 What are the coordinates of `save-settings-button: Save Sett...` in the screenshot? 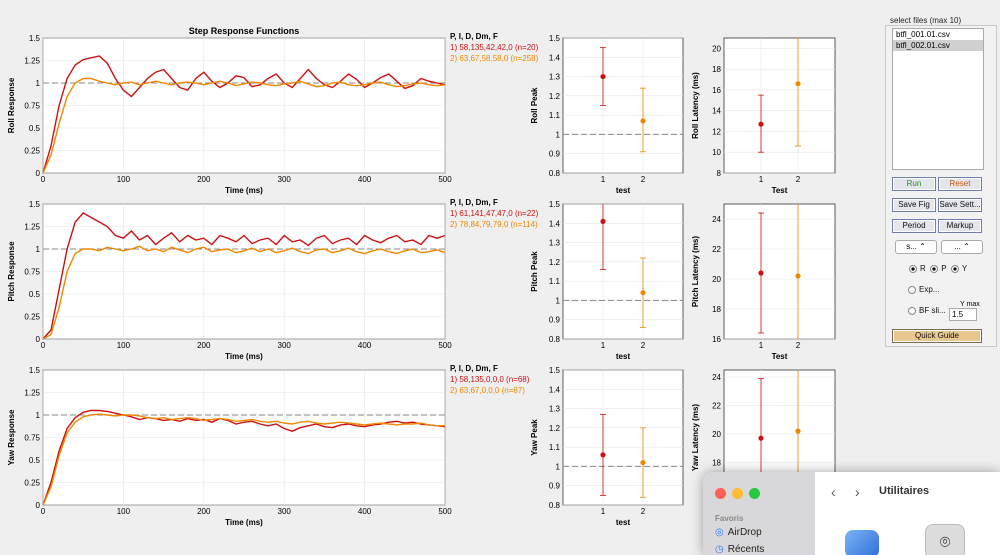 It's located at (960, 205).